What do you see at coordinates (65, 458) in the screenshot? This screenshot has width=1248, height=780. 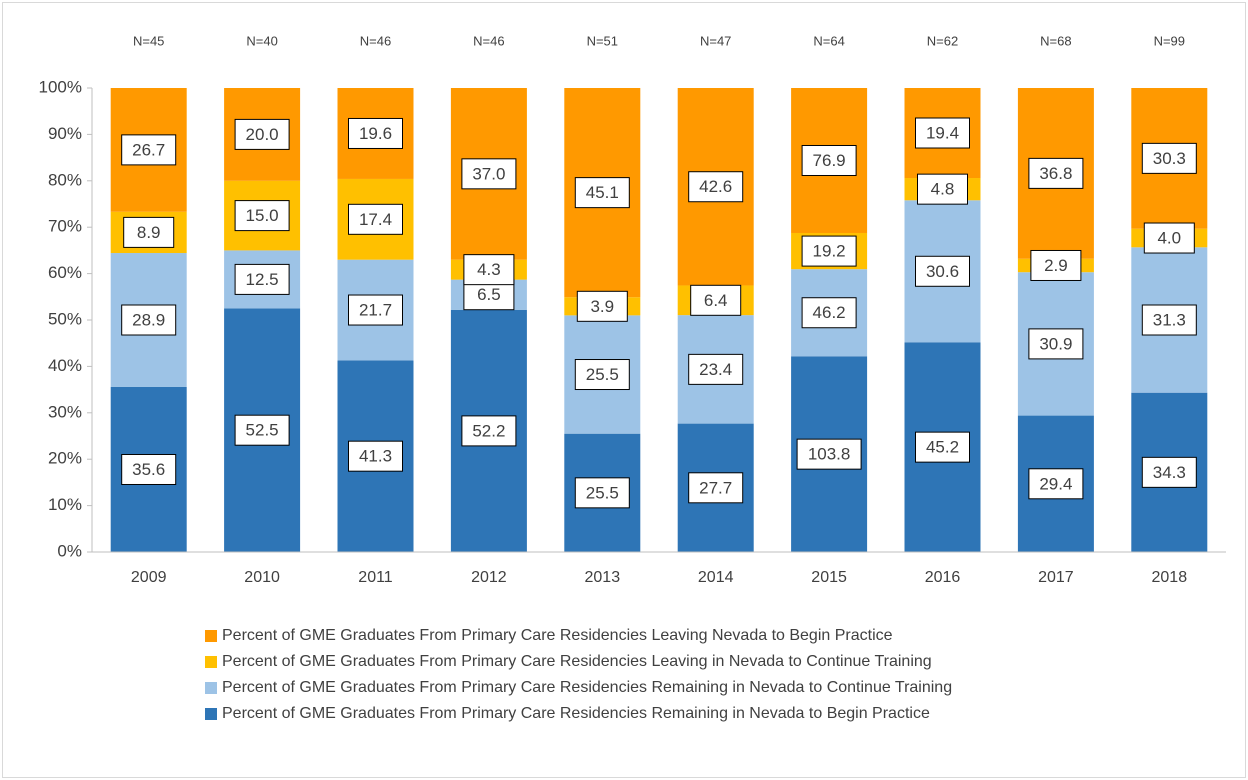 I see `y-tick-label: 20%` at bounding box center [65, 458].